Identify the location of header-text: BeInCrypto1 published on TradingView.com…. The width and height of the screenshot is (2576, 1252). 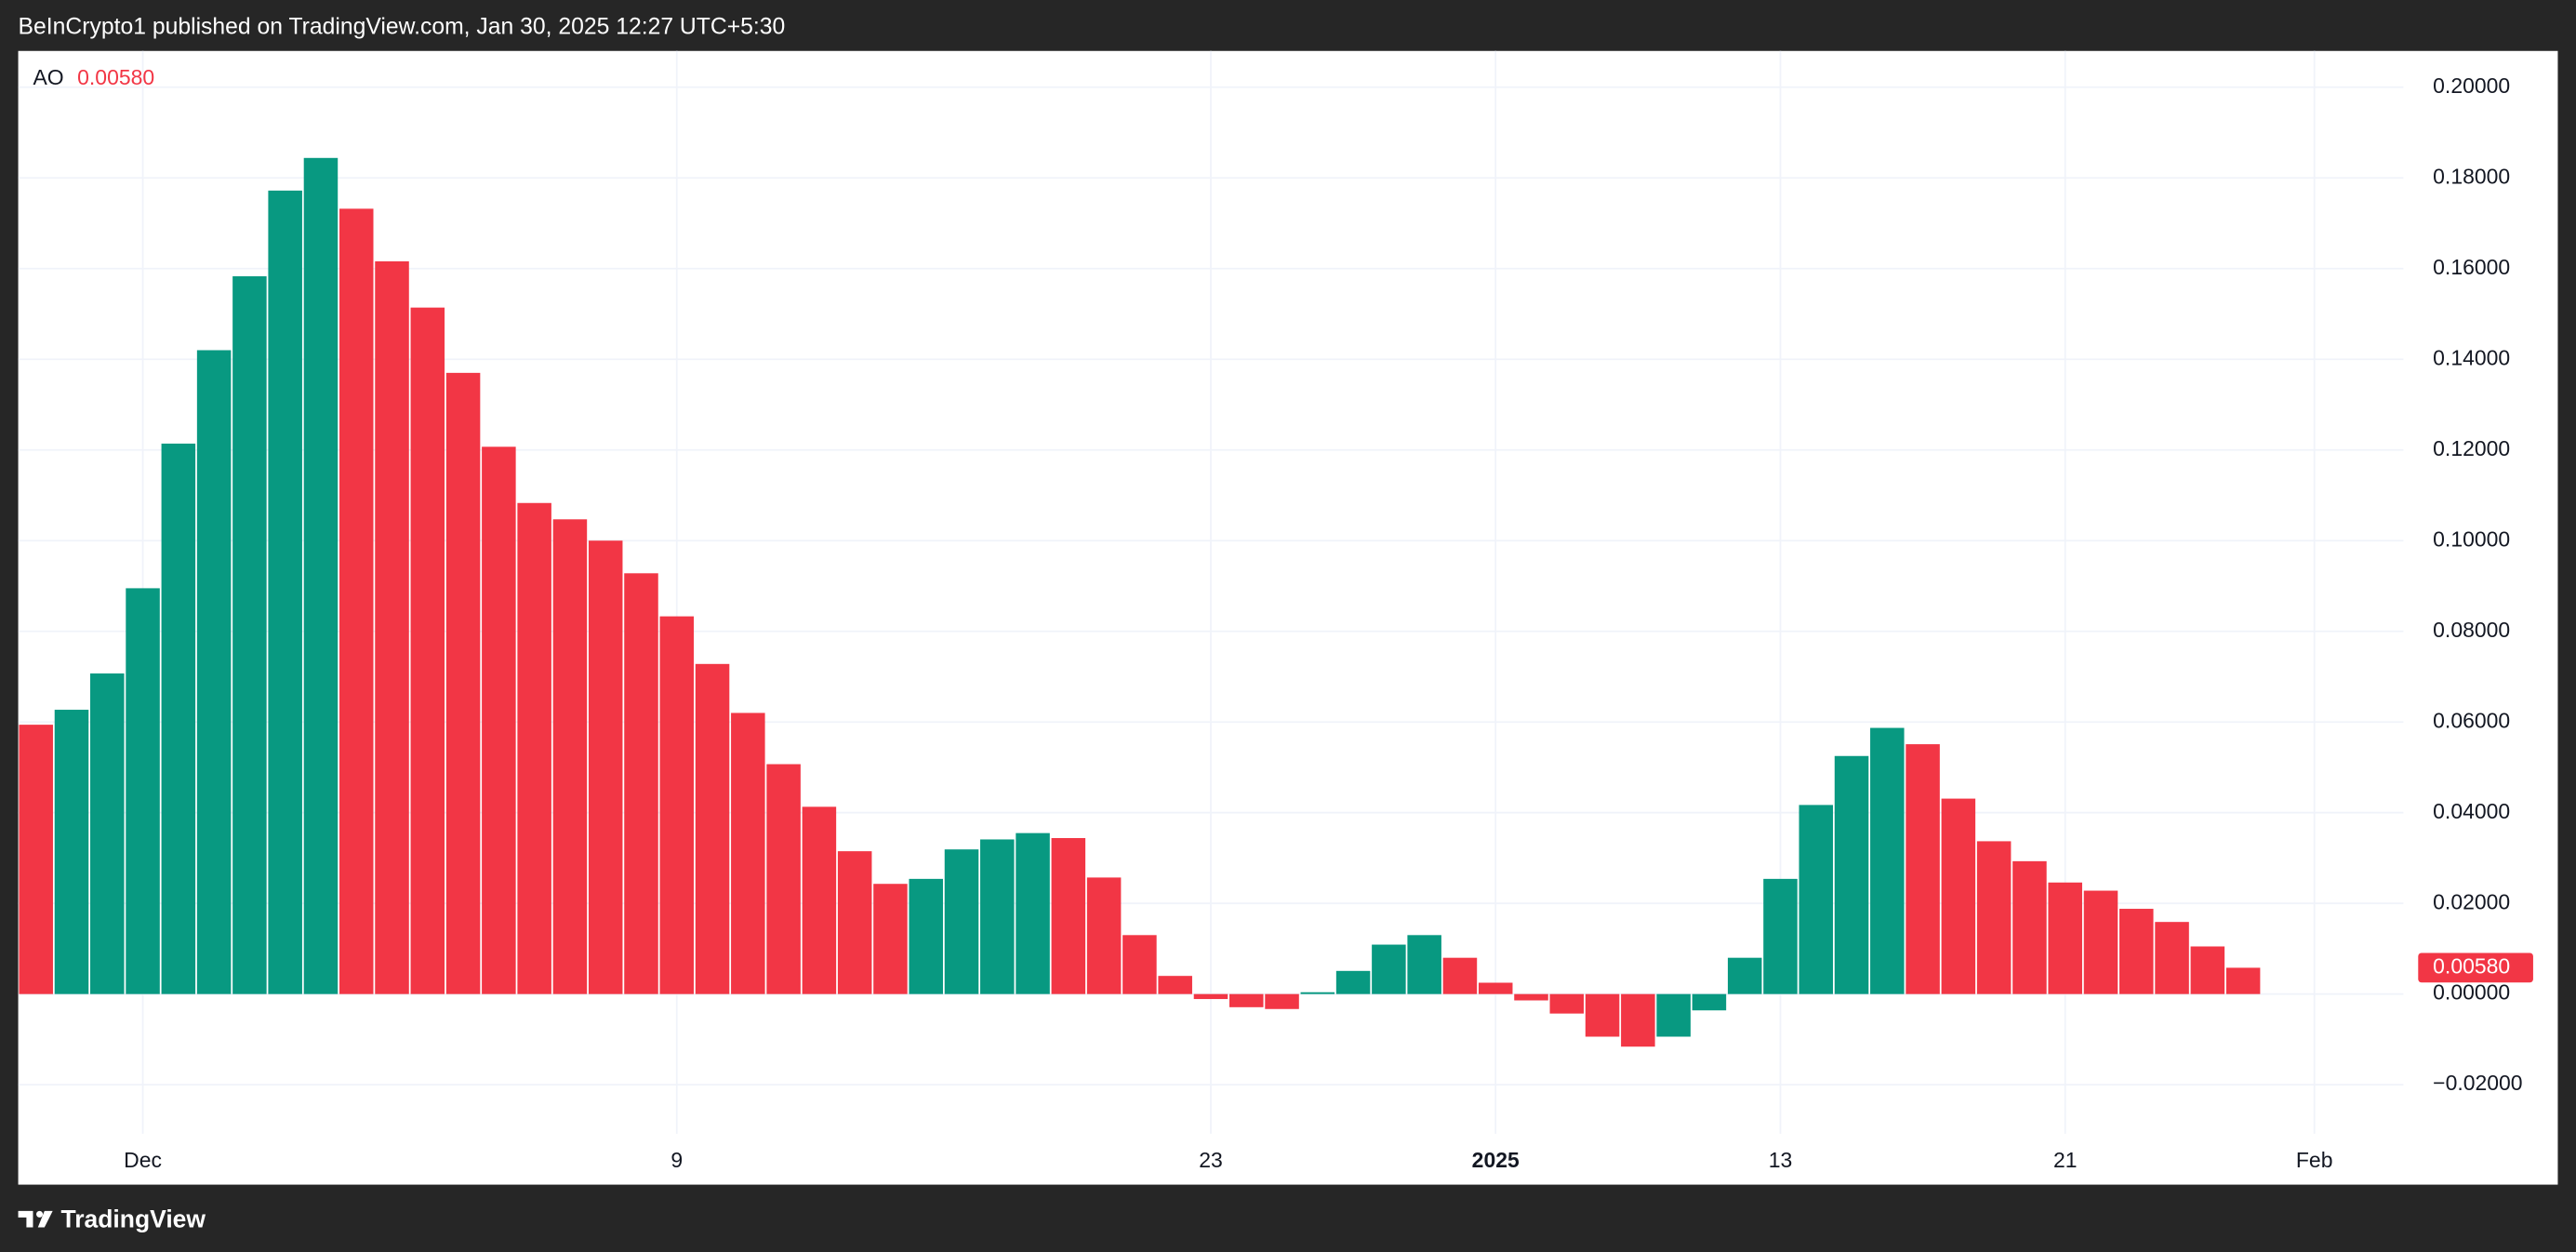
(402, 27).